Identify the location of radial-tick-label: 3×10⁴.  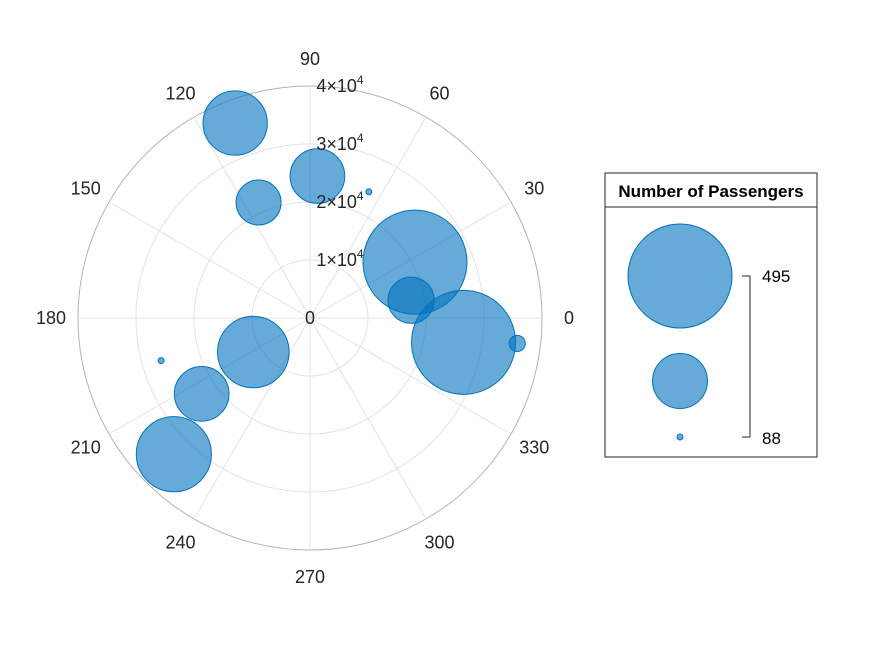
(340, 142).